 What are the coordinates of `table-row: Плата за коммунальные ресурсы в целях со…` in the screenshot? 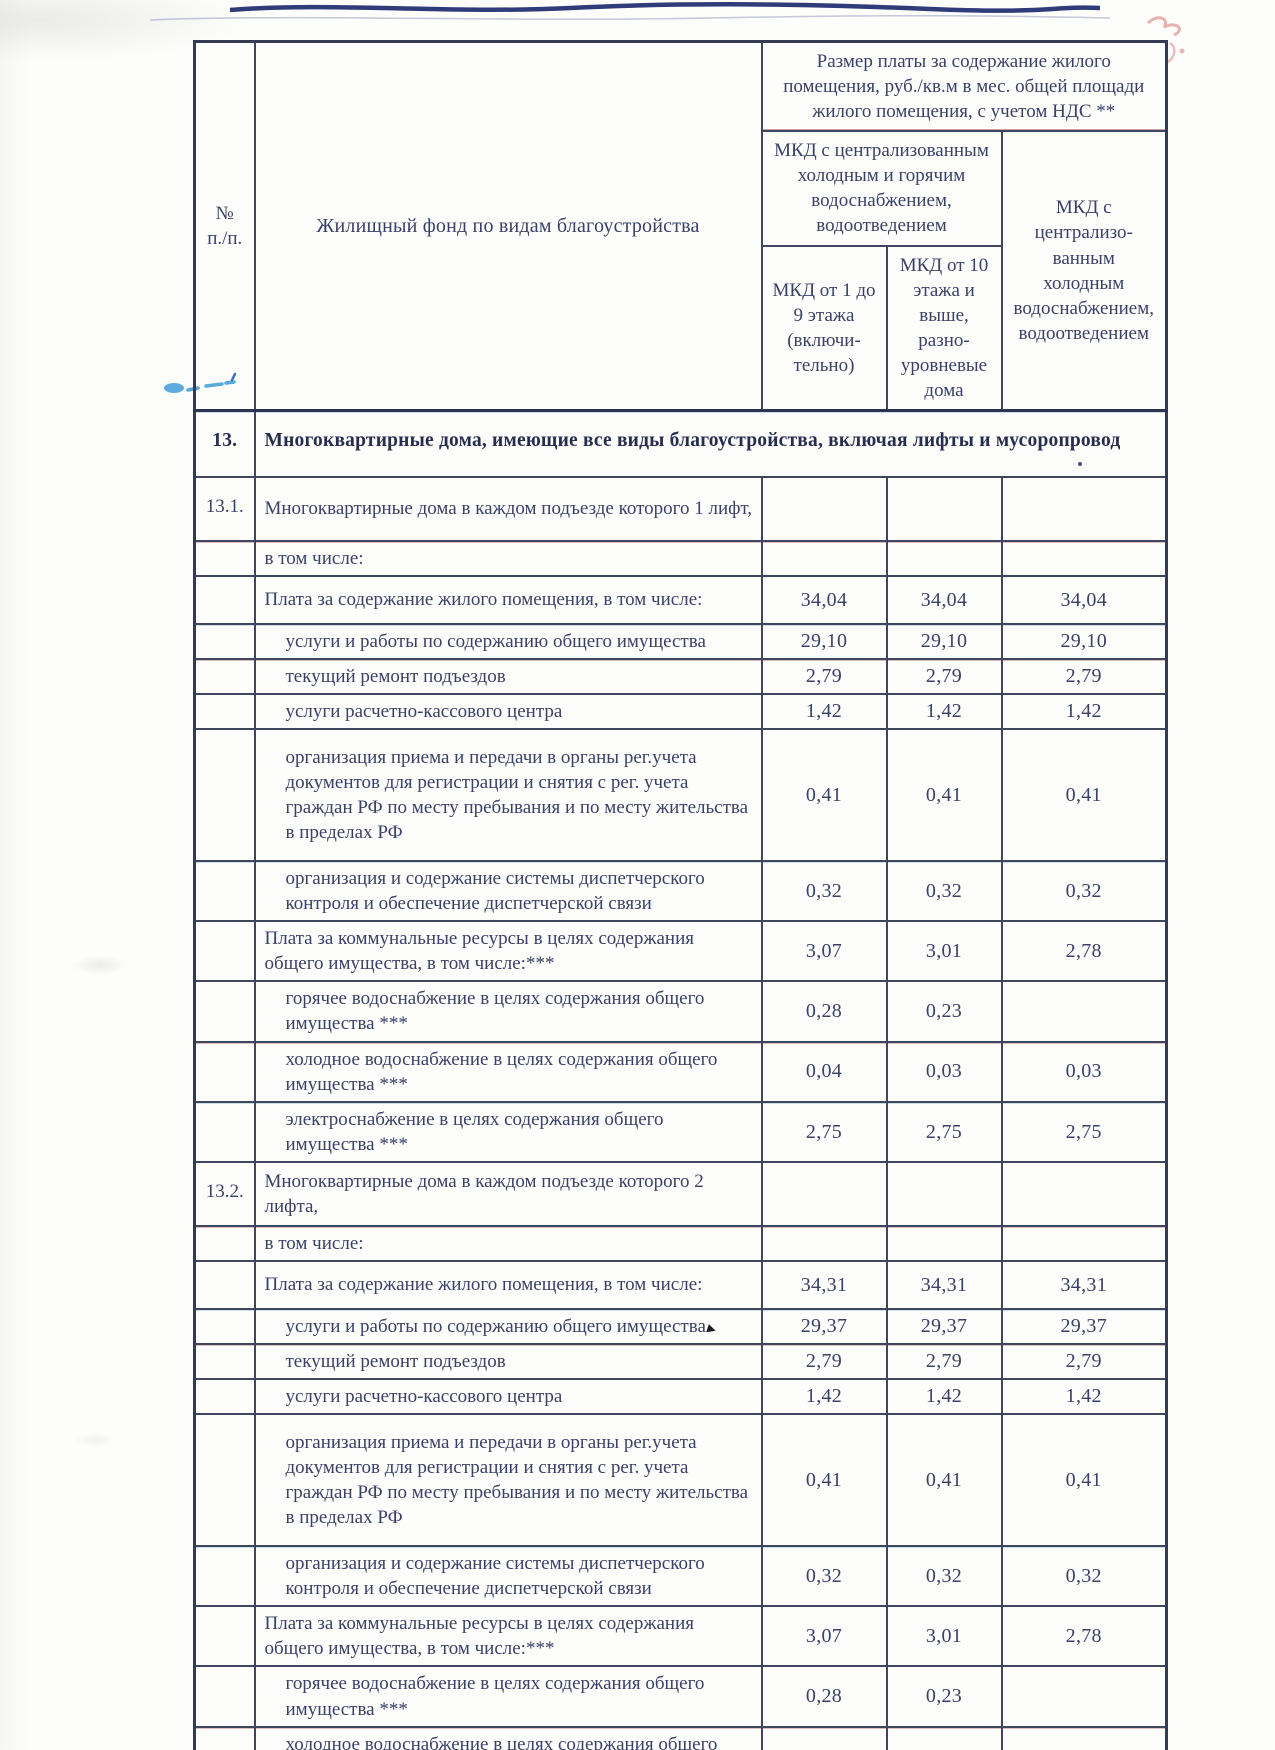 It's located at (680, 951).